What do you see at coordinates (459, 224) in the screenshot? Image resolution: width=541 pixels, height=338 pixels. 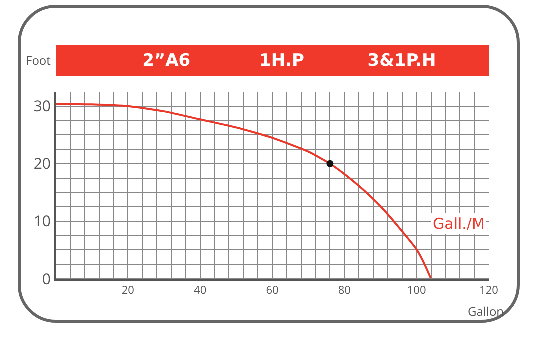 I see `series-label: Gall./M` at bounding box center [459, 224].